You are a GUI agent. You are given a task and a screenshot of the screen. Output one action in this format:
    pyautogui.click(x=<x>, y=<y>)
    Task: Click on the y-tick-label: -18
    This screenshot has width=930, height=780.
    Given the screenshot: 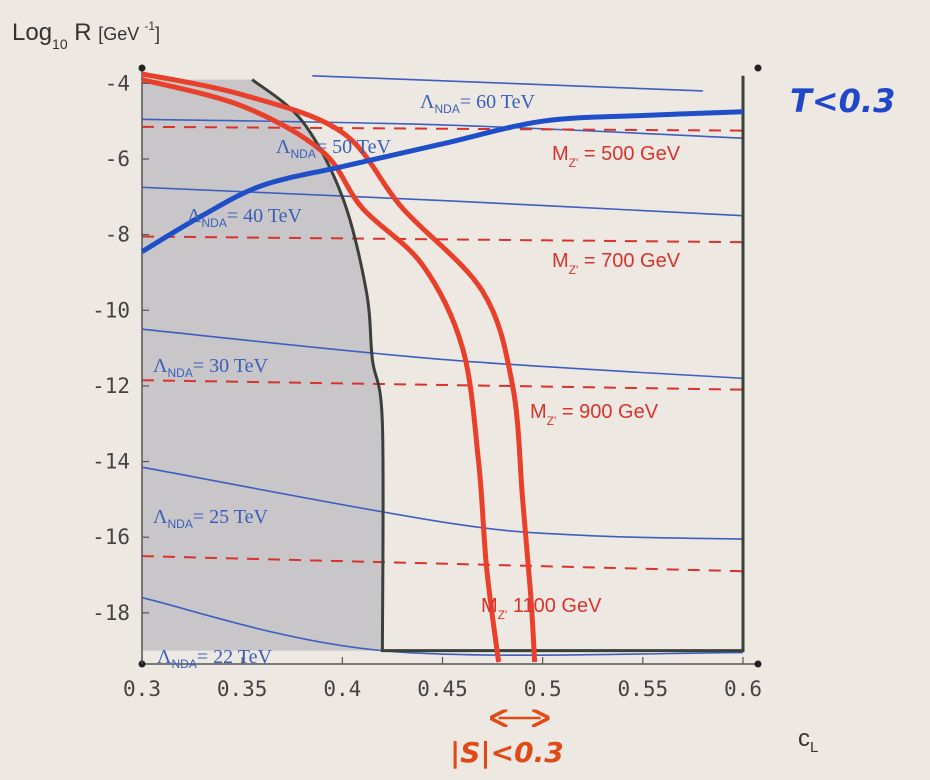 What is the action you would take?
    pyautogui.click(x=111, y=613)
    